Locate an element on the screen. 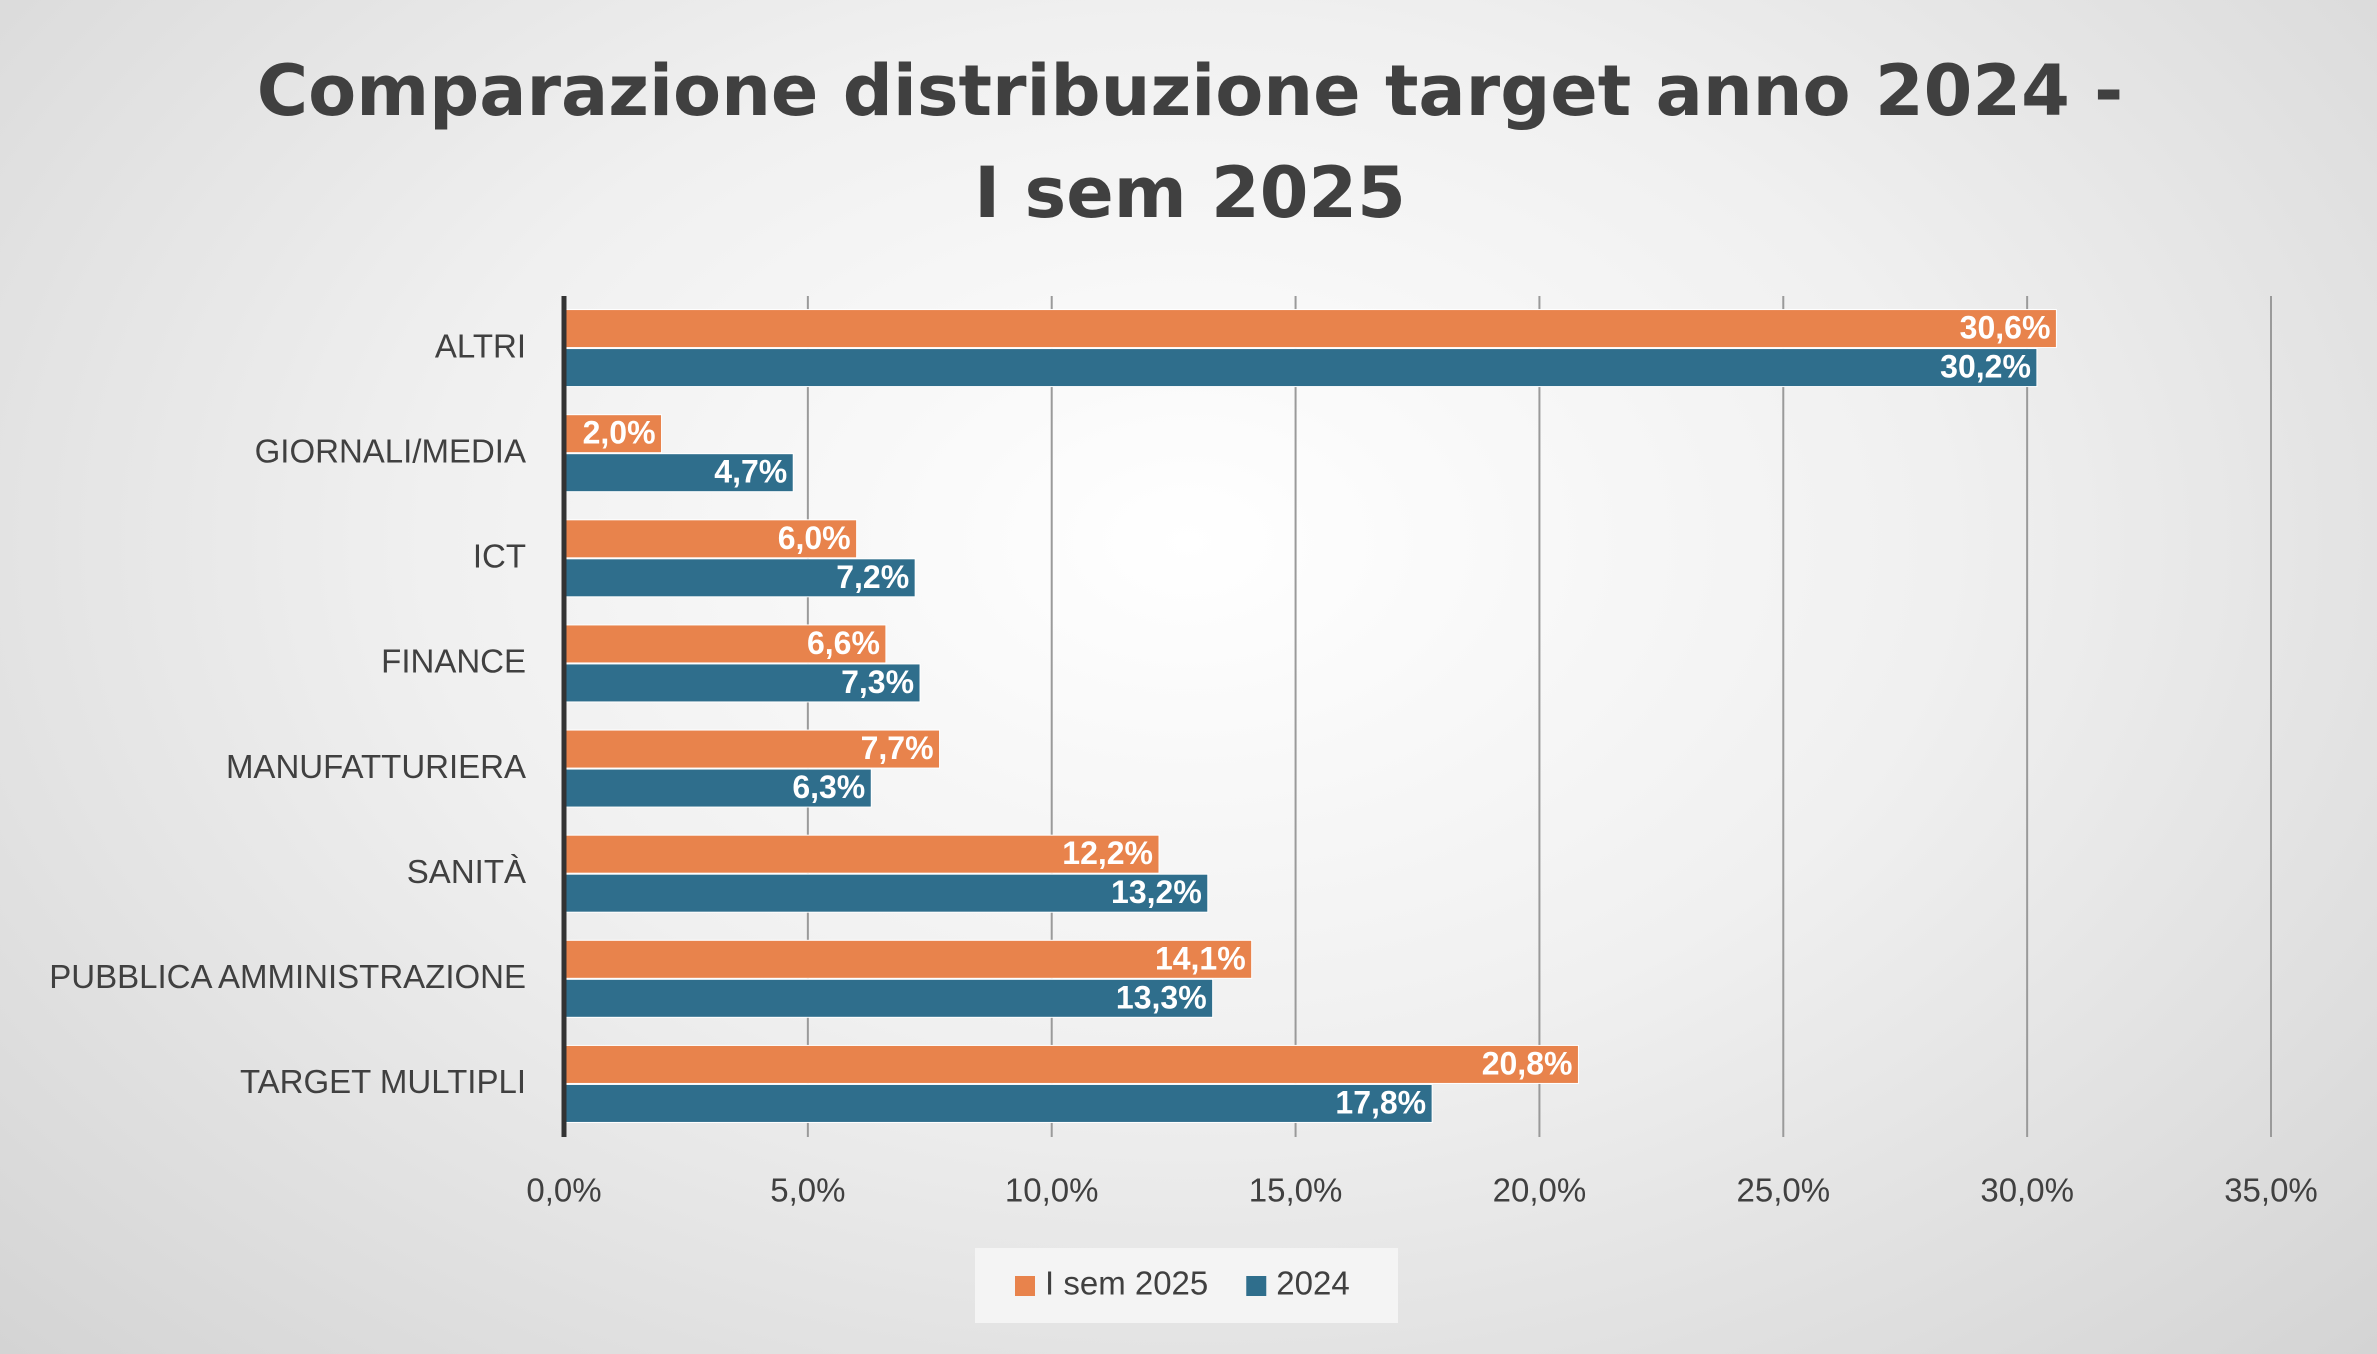  y-tick-label: GIORNALI/MEDIA is located at coordinates (390, 450).